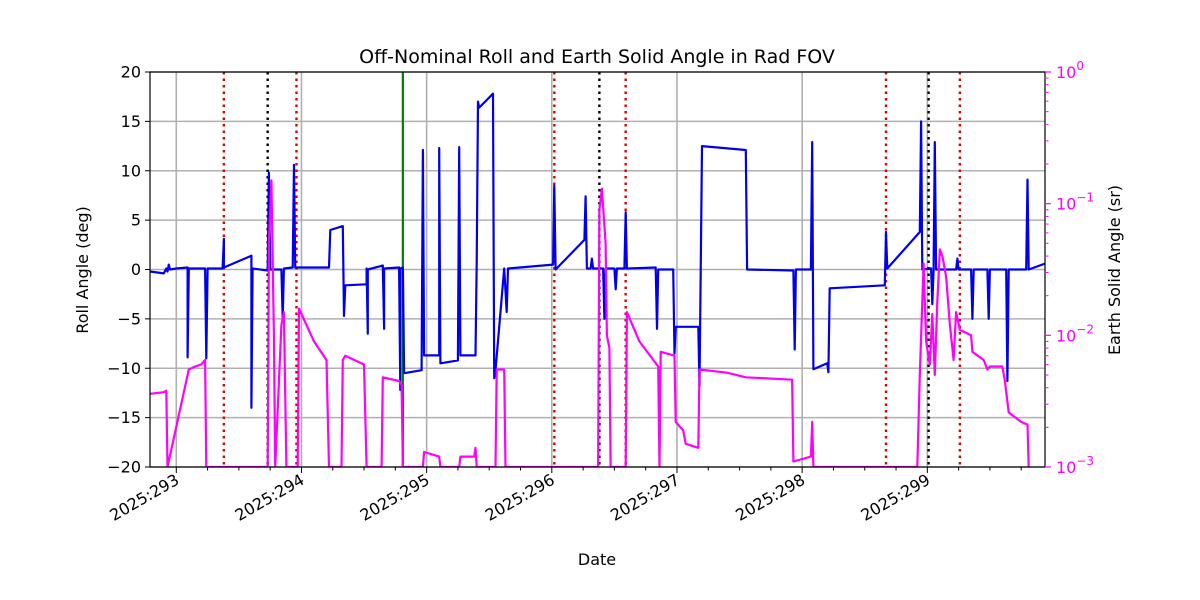 The image size is (1200, 600). What do you see at coordinates (129, 318) in the screenshot?
I see `y-tick-label: −5` at bounding box center [129, 318].